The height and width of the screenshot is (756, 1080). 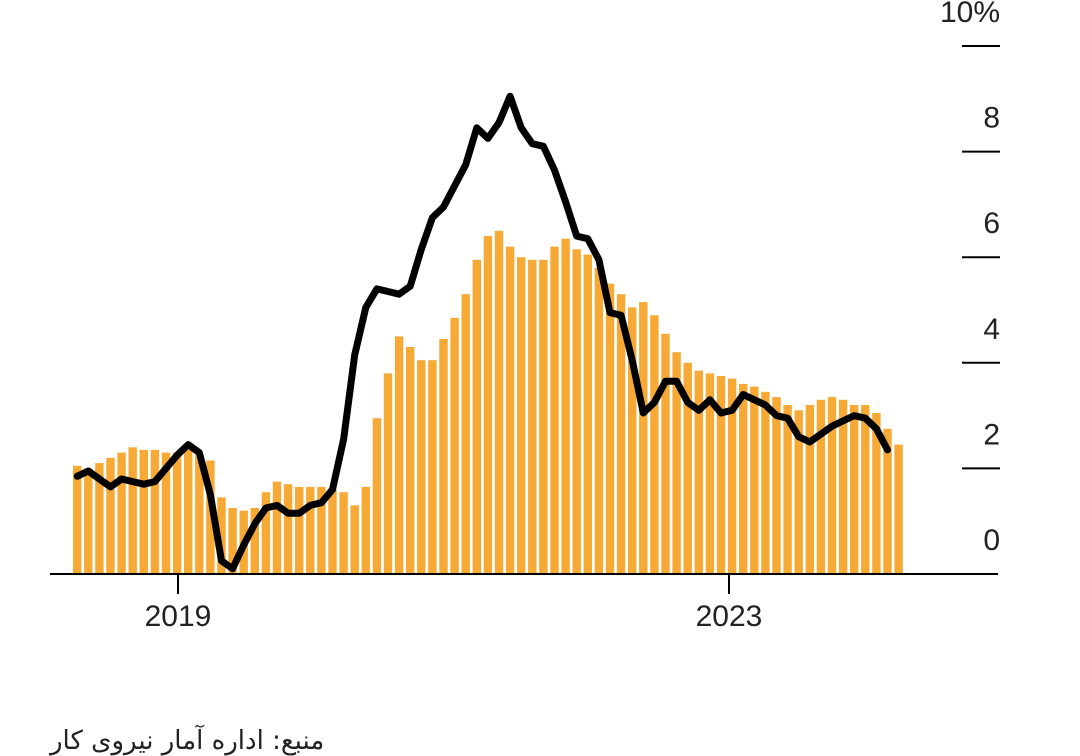 What do you see at coordinates (970, 278) in the screenshot?
I see `y-axis: 0 2 4 6 8 10%` at bounding box center [970, 278].